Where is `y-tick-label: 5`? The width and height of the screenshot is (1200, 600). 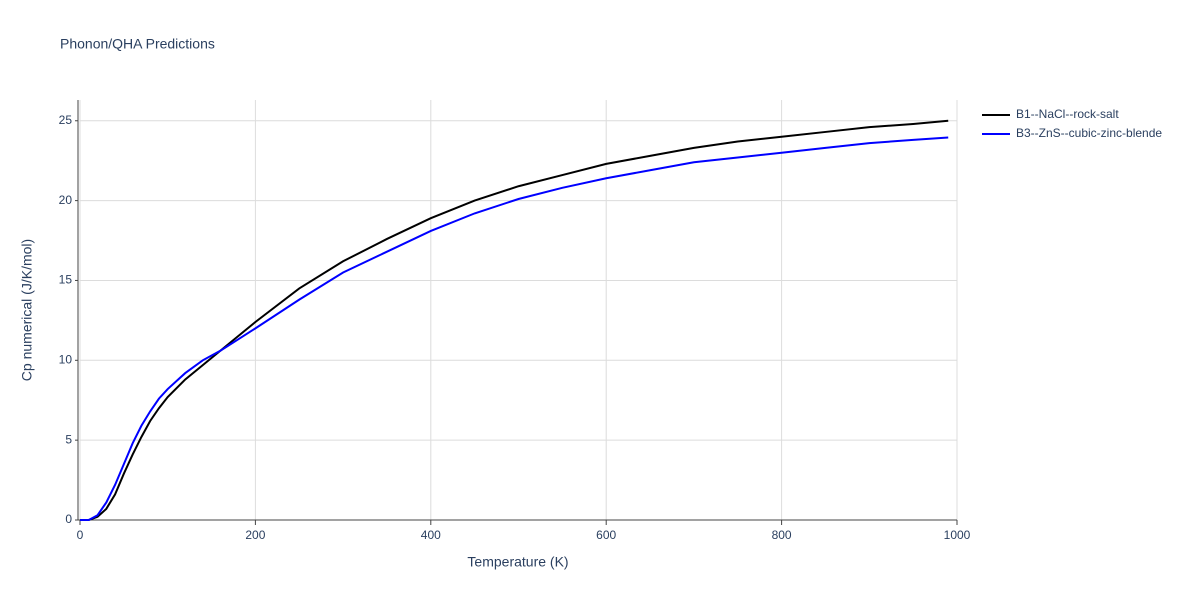
y-tick-label: 5 is located at coordinates (68, 439).